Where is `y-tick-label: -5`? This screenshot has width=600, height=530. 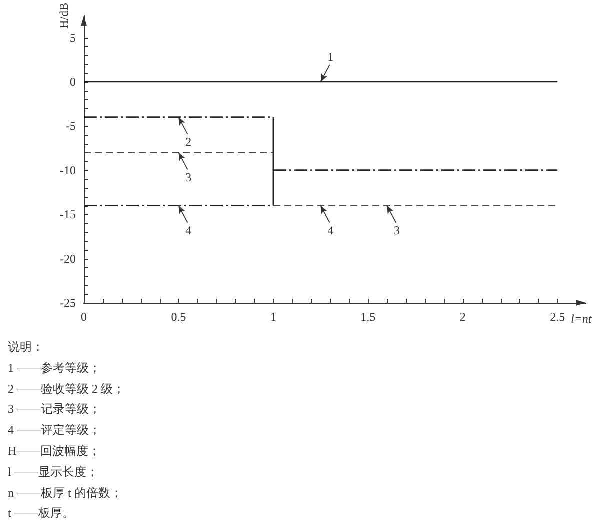
y-tick-label: -5 is located at coordinates (71, 126).